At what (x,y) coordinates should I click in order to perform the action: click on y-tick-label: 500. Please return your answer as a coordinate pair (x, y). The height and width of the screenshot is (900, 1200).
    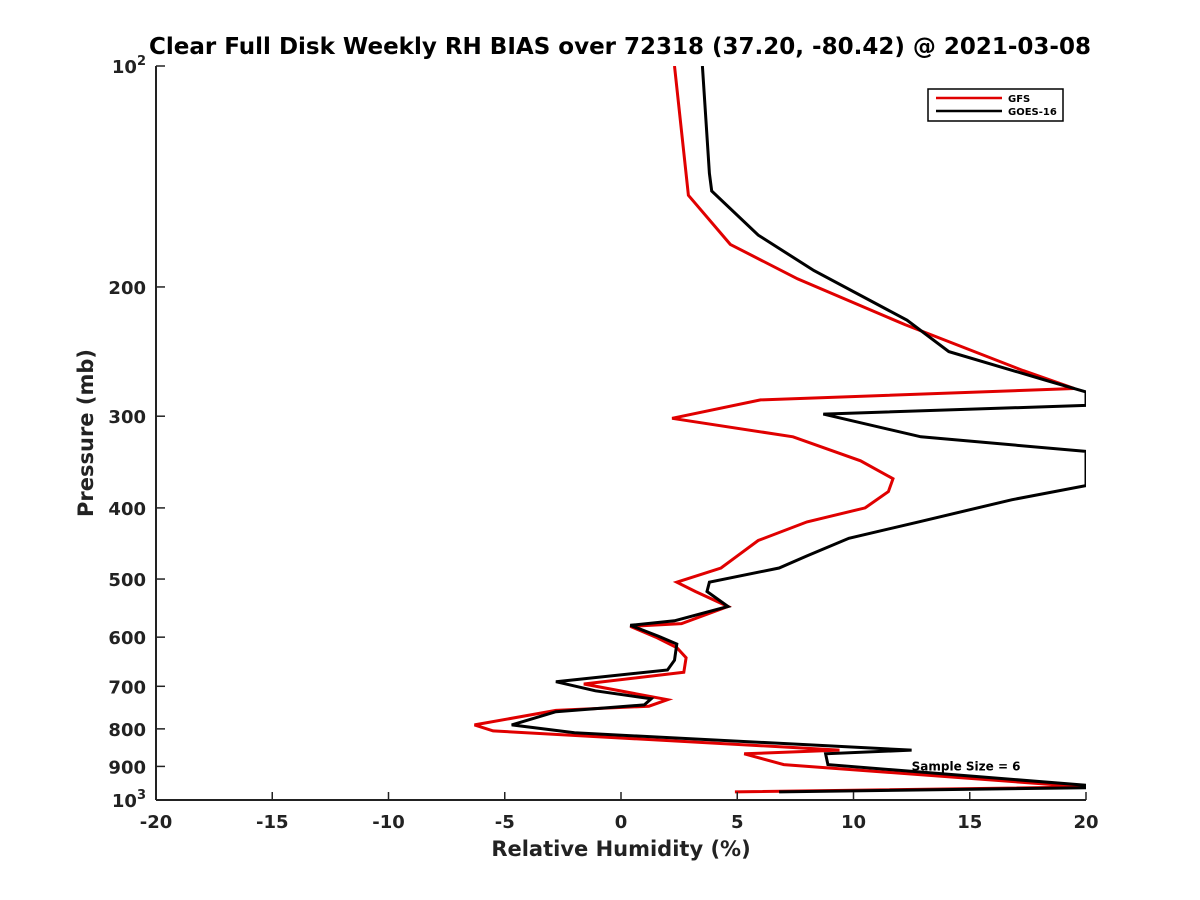
    Looking at the image, I should click on (127, 580).